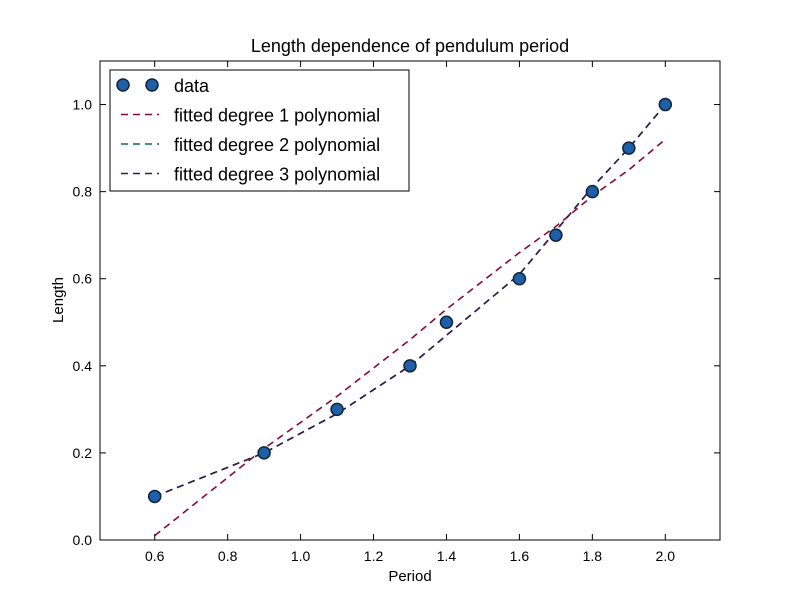  What do you see at coordinates (83, 540) in the screenshot?
I see `y-tick-label: 0.0` at bounding box center [83, 540].